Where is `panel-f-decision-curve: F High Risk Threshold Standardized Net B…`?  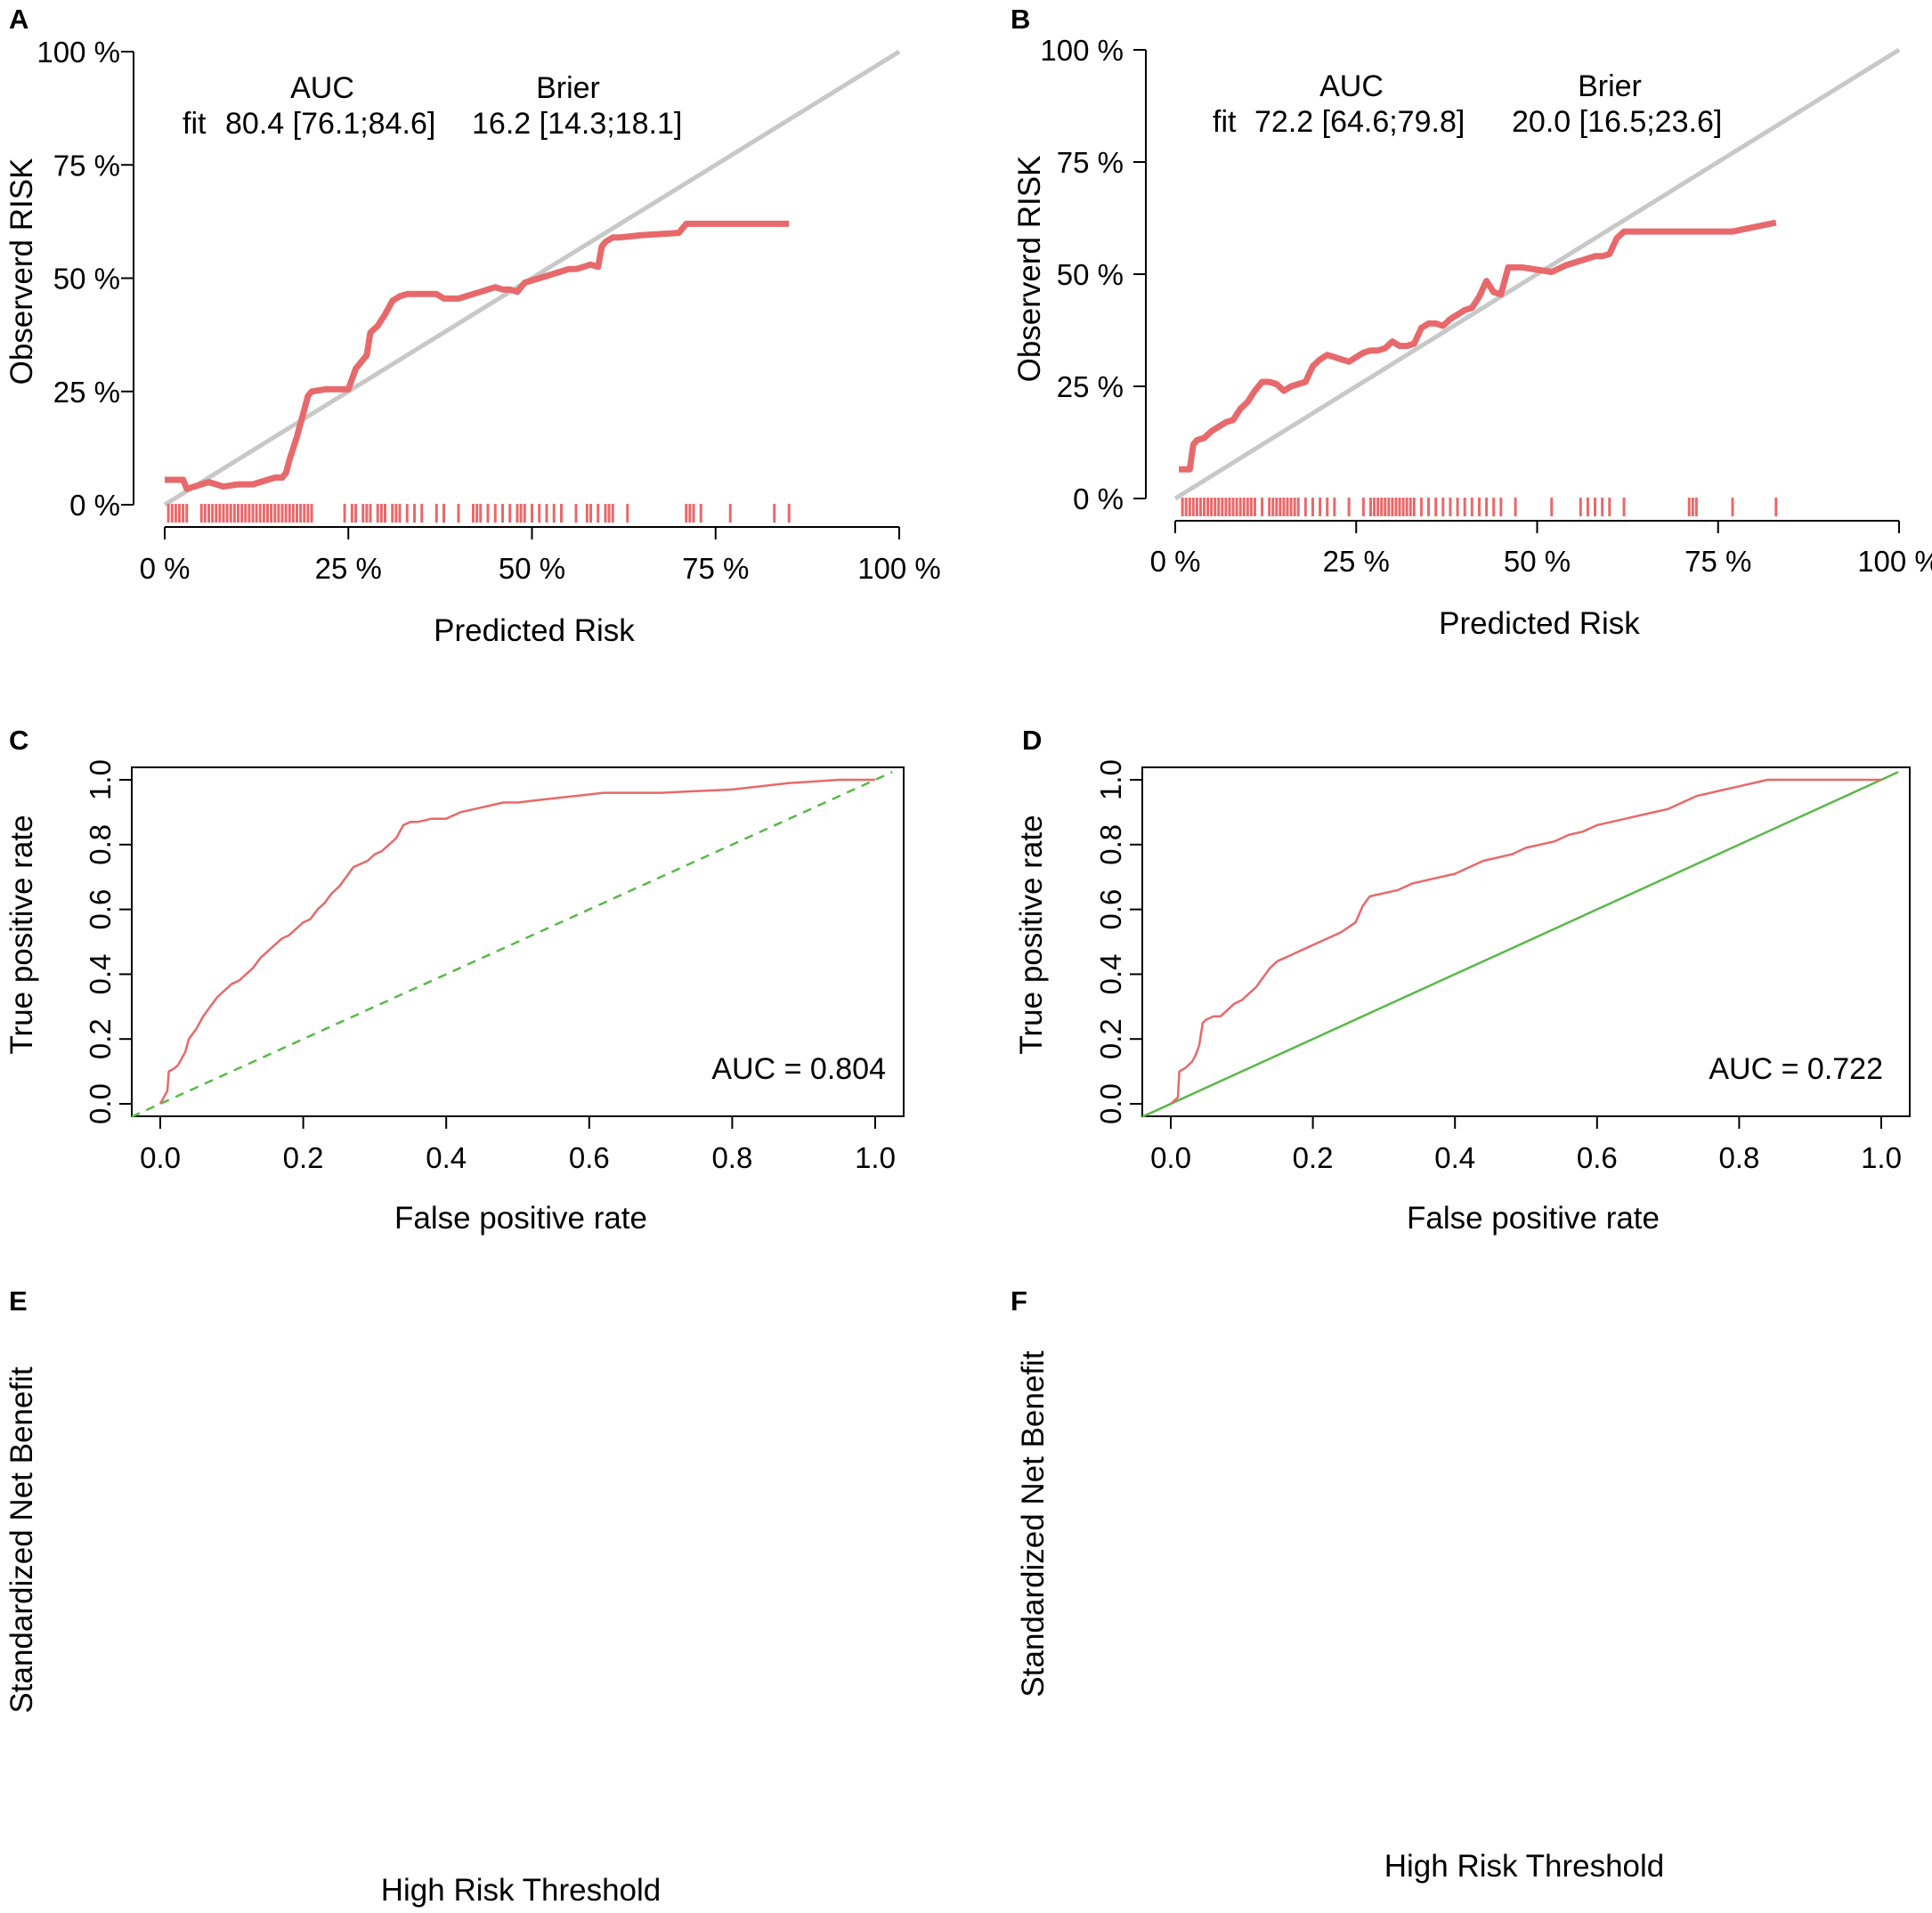
panel-f-decision-curve: F High Risk Threshold Standardized Net B… is located at coordinates (1338, 1584).